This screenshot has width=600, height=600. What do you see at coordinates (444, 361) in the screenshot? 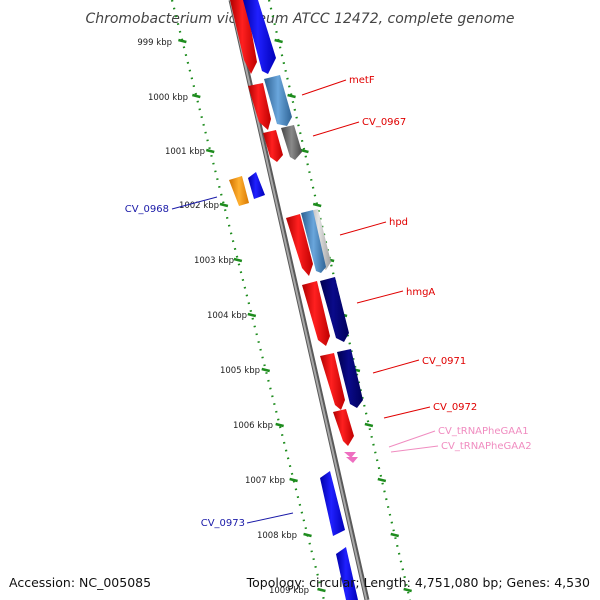
I see `gene-label-CV_0971: CV_0971` at bounding box center [444, 361].